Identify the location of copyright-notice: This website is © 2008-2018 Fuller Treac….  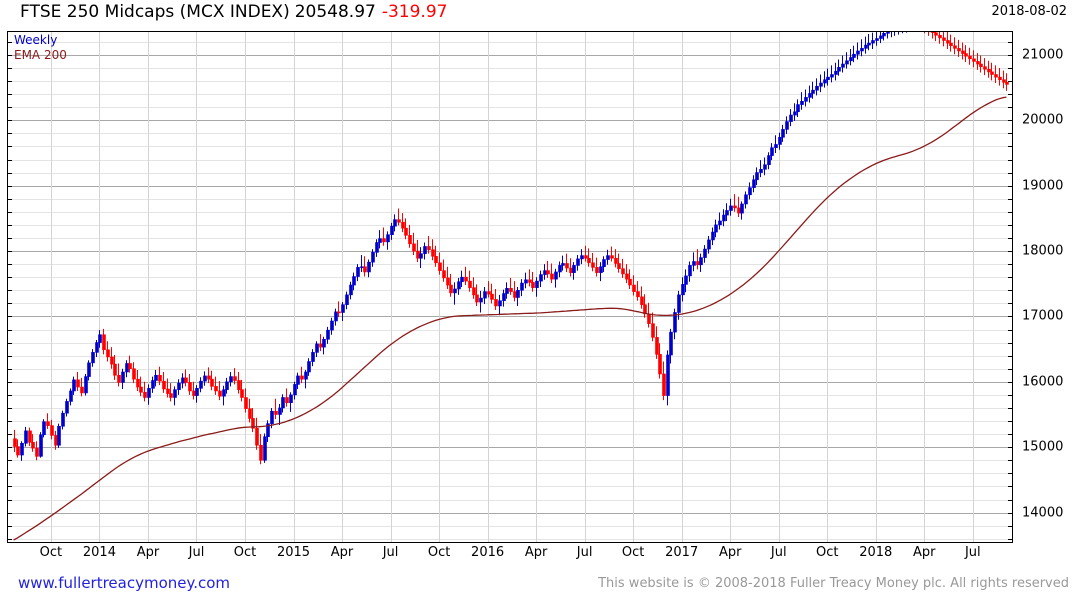
(833, 583).